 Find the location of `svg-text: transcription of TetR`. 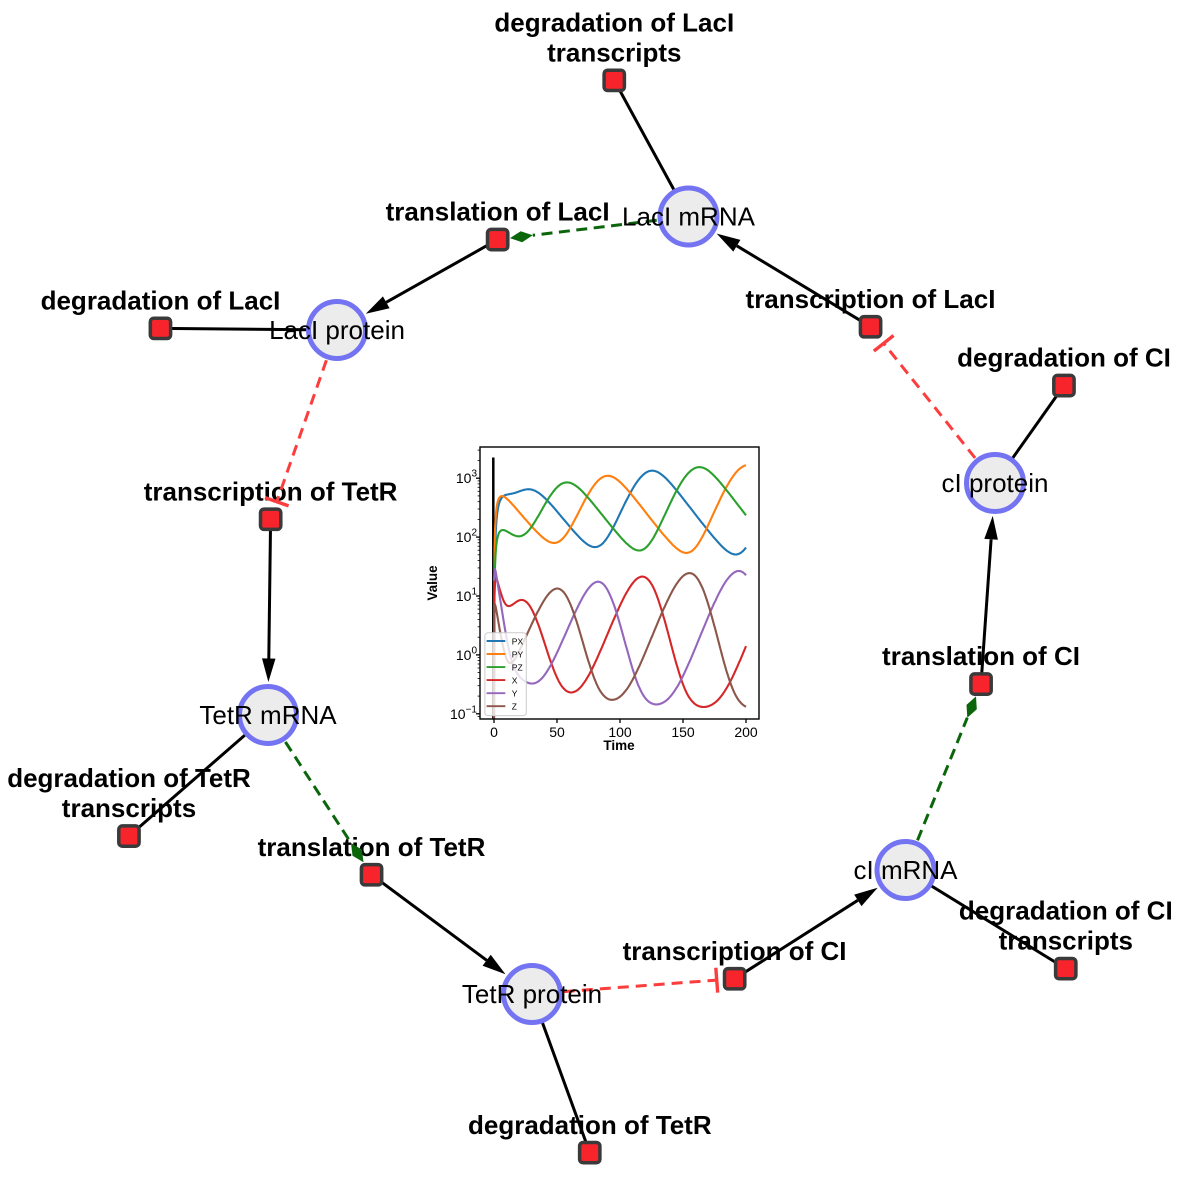

svg-text: transcription of TetR is located at coordinates (271, 491).